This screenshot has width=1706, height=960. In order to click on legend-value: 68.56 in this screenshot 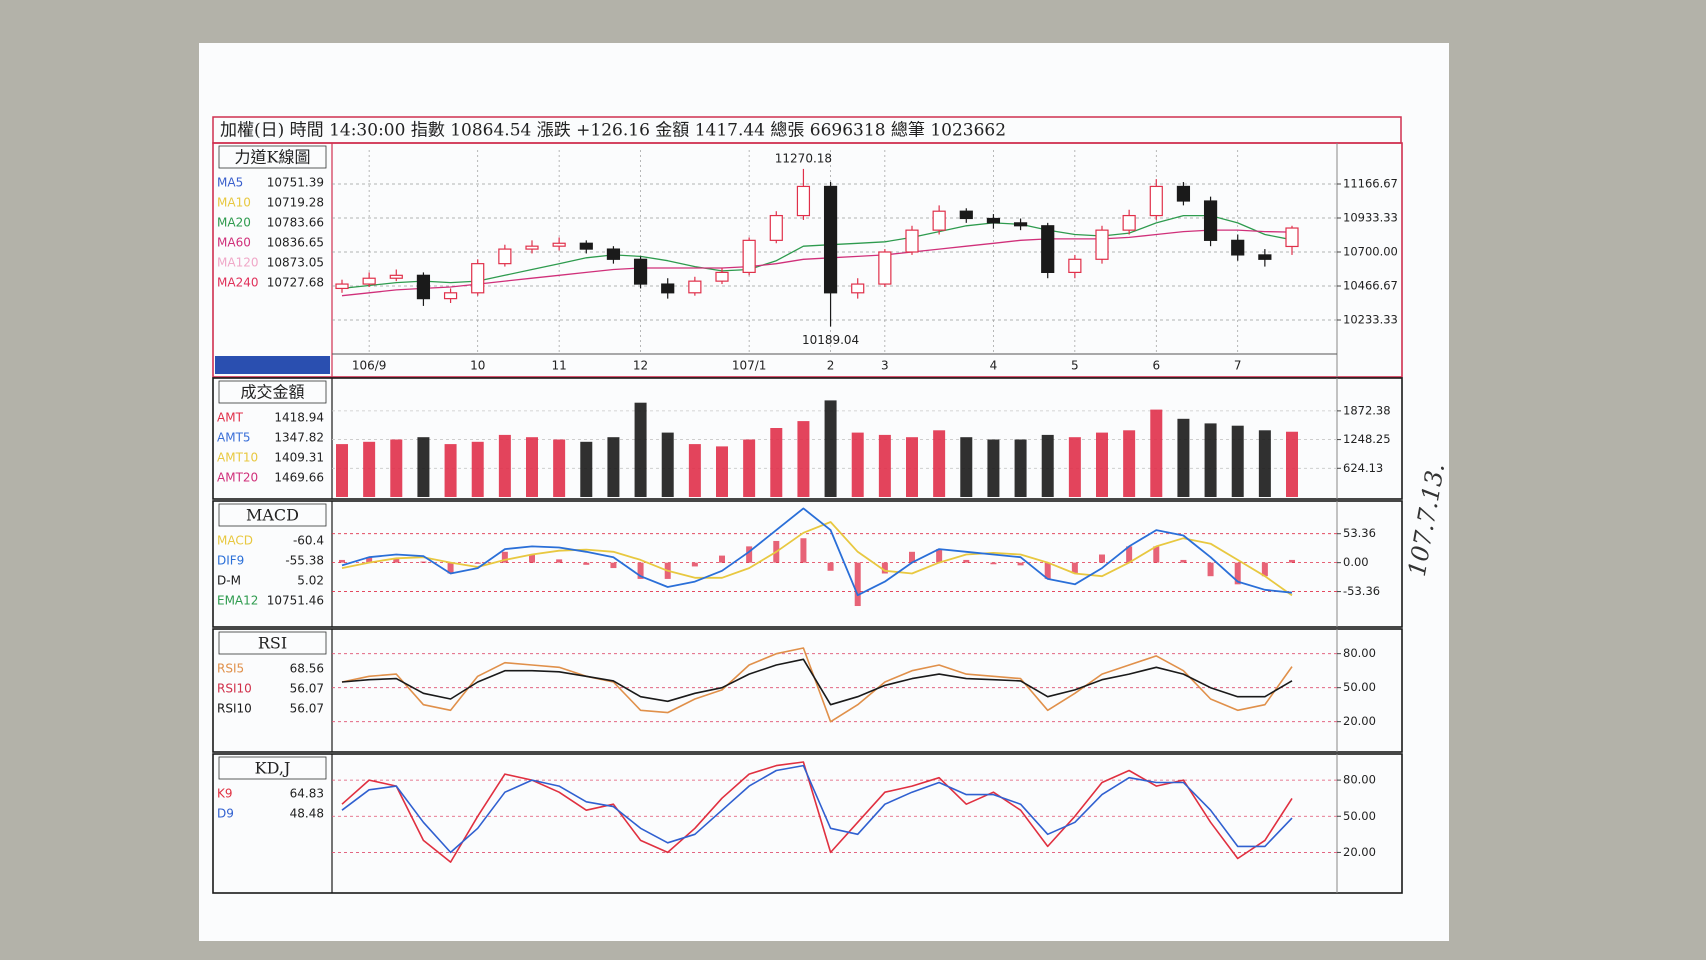, I will do `click(307, 669)`.